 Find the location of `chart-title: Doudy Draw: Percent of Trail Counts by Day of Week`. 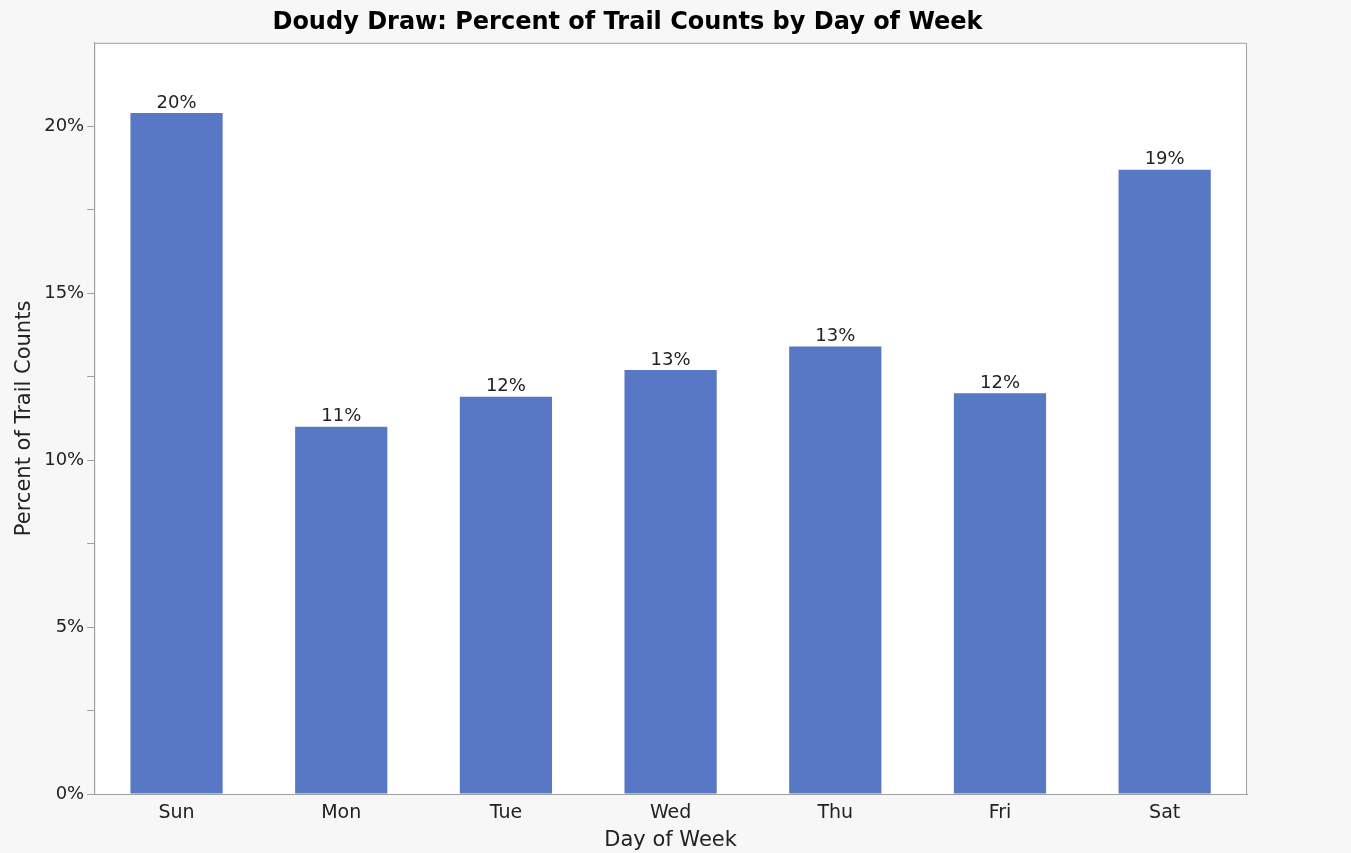

chart-title: Doudy Draw: Percent of Trail Counts by Day of Week is located at coordinates (628, 20).